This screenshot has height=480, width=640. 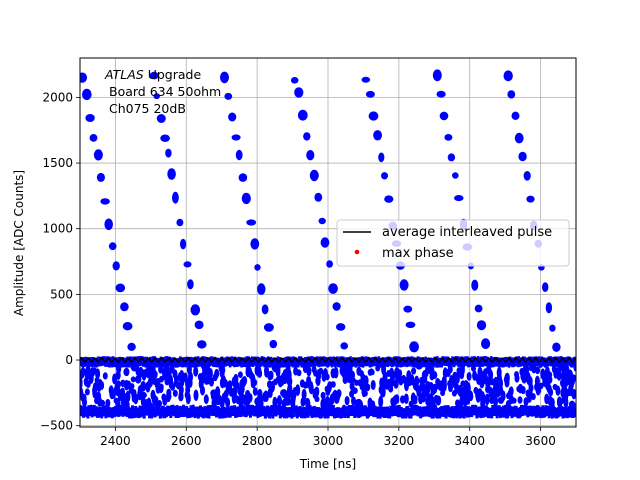 I want to click on x-tick-label: 2800, so click(x=257, y=441).